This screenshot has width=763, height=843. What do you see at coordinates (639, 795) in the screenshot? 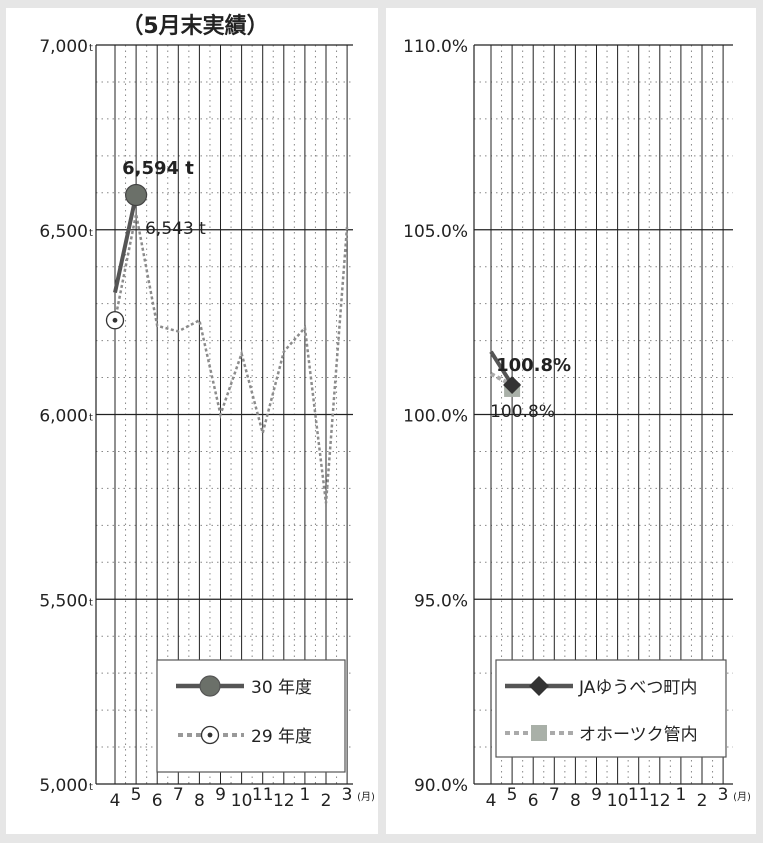
I see `right-x-tick-label: 11` at bounding box center [639, 795].